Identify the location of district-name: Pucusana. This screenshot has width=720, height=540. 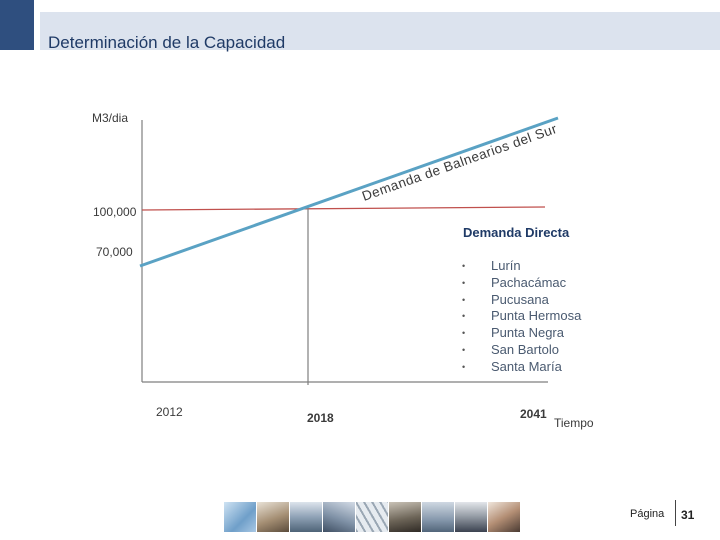
(520, 299).